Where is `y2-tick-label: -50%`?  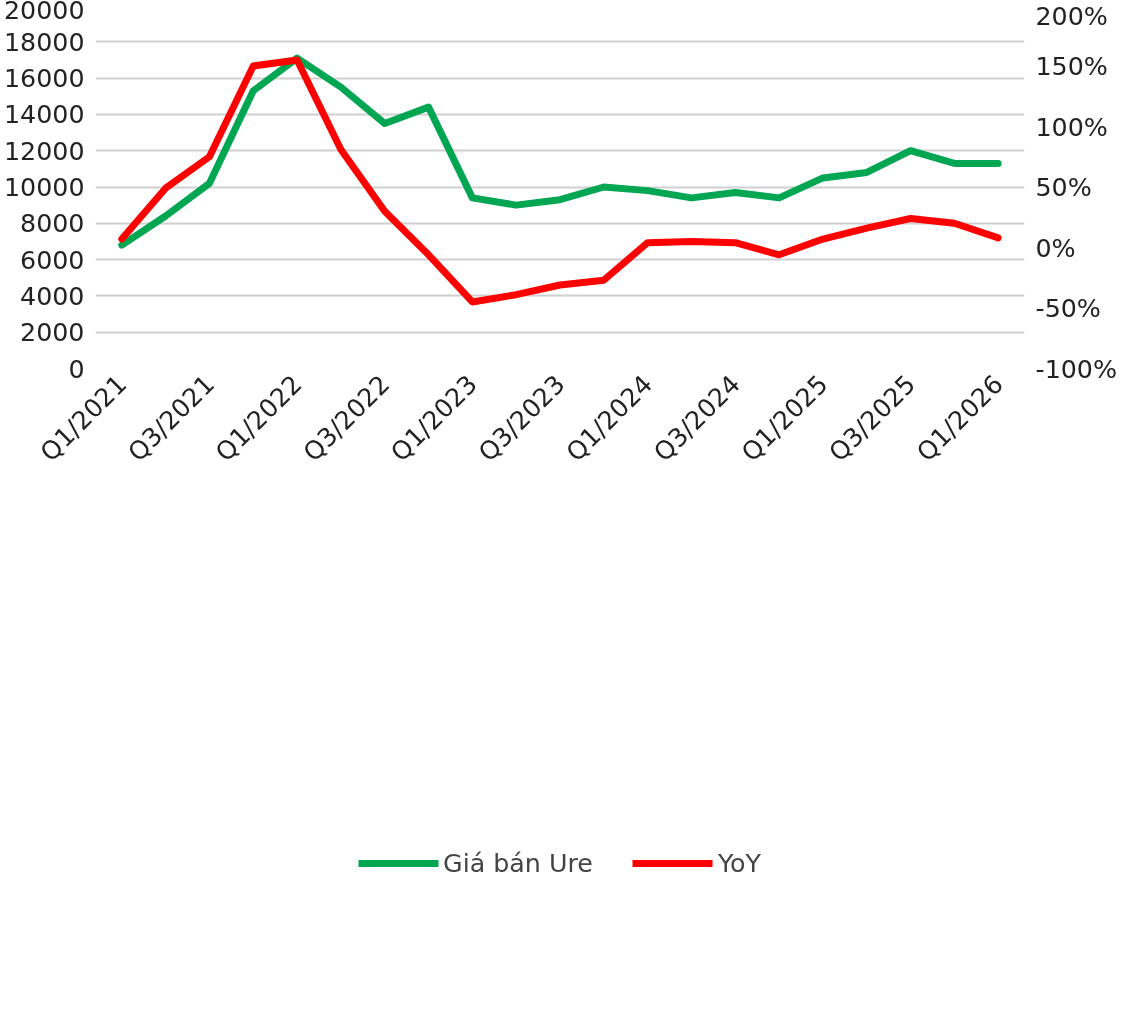
y2-tick-label: -50% is located at coordinates (1068, 308).